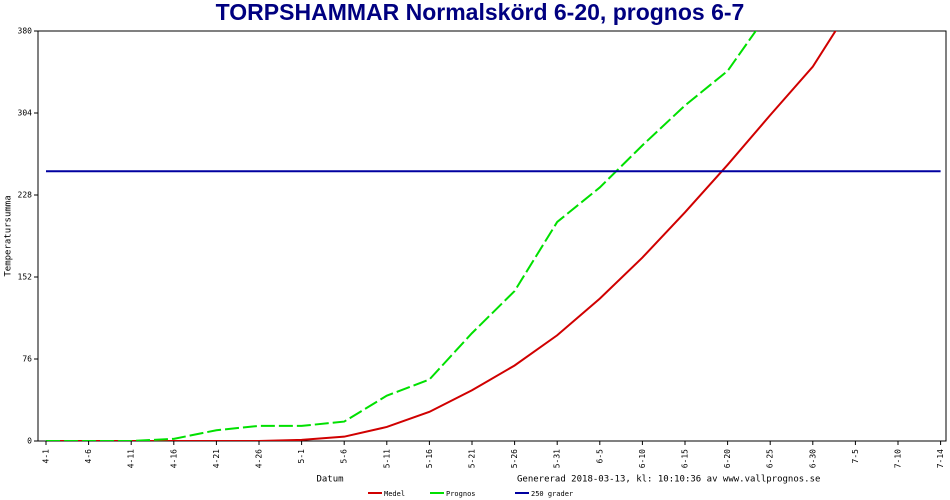 This screenshot has width=950, height=500. Describe the element at coordinates (29, 441) in the screenshot. I see `y-tick-label: 0` at that location.